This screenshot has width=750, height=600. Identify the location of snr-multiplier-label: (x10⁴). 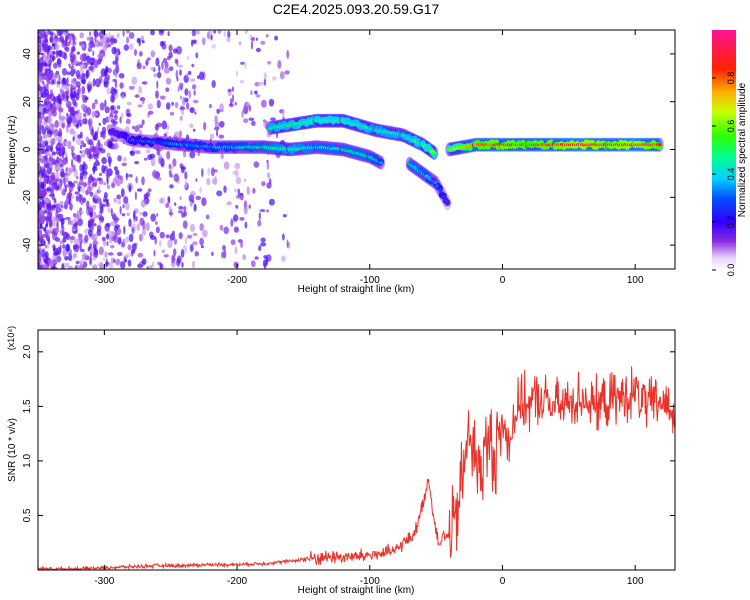
(11, 338).